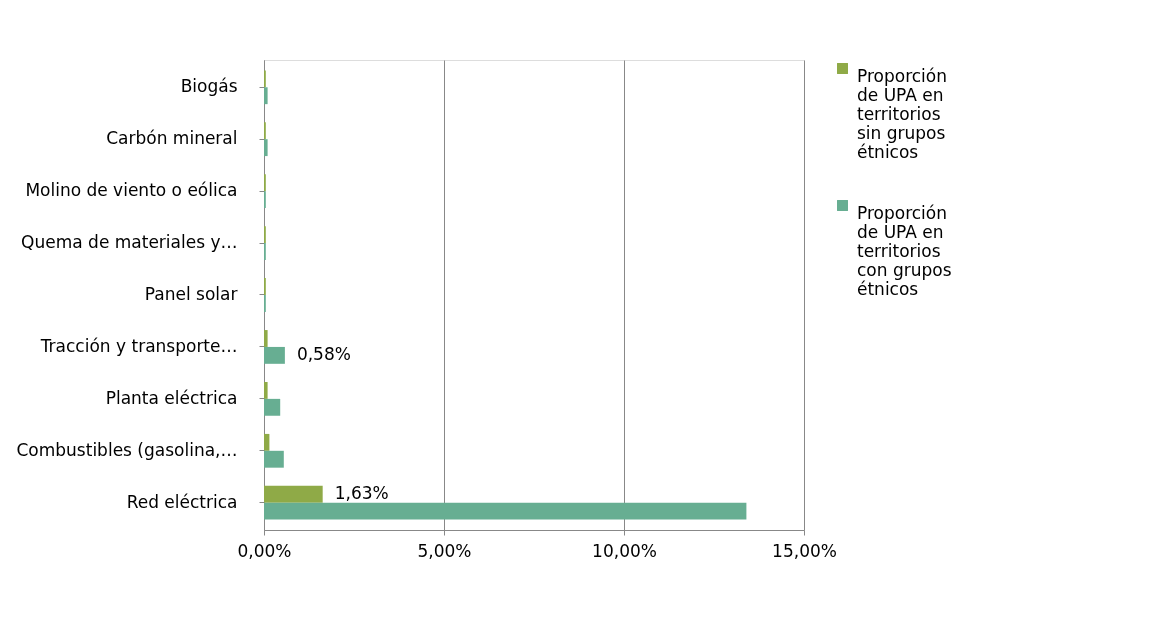 The width and height of the screenshot is (1167, 635). Describe the element at coordinates (264, 550) in the screenshot. I see `x-tick-label: 0,00%` at that location.